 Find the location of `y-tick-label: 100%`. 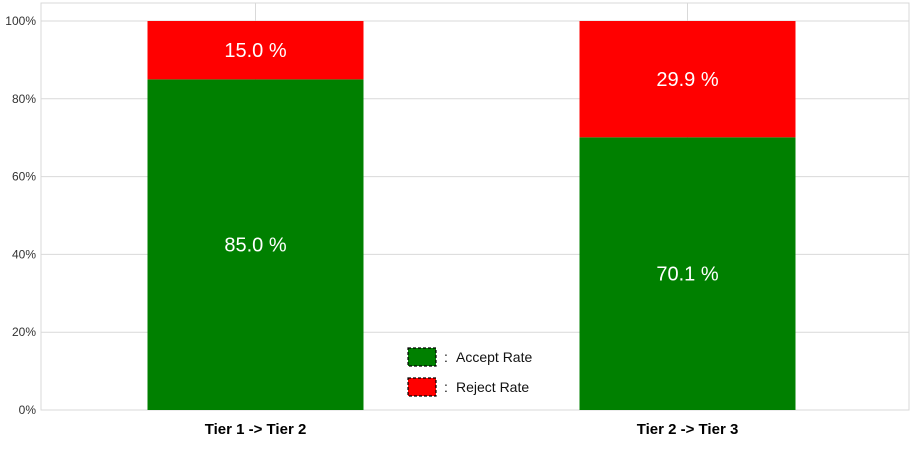

y-tick-label: 100% is located at coordinates (20, 21).